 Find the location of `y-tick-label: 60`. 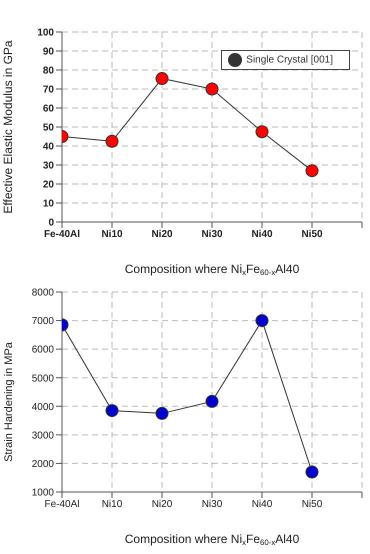

y-tick-label: 60 is located at coordinates (48, 109).